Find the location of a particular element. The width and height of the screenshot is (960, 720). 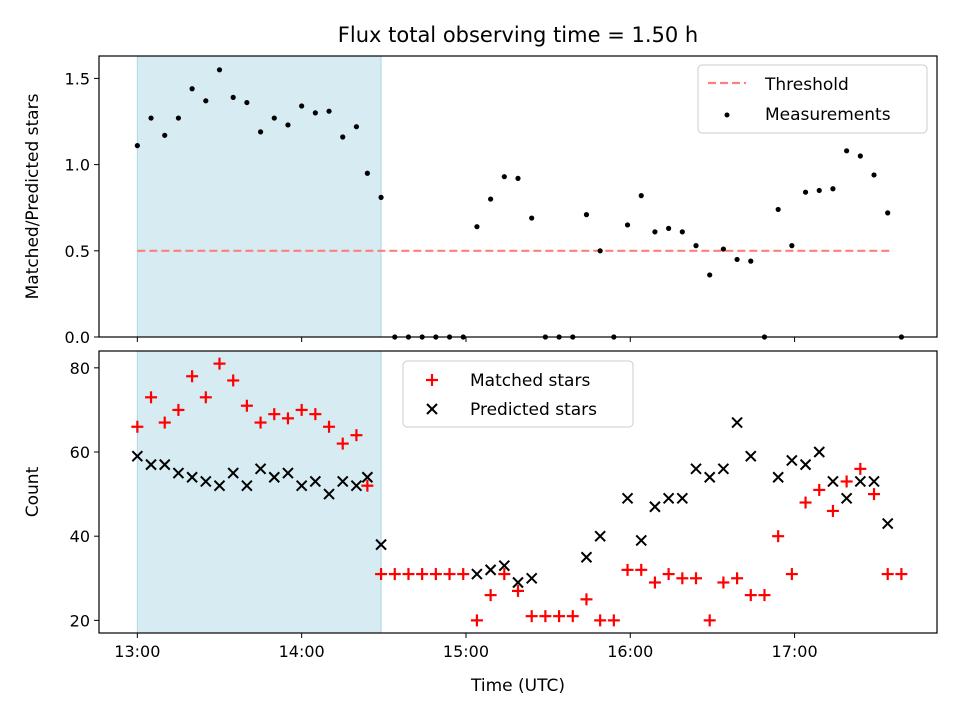

y-tick-label: 1.0 is located at coordinates (77, 165).